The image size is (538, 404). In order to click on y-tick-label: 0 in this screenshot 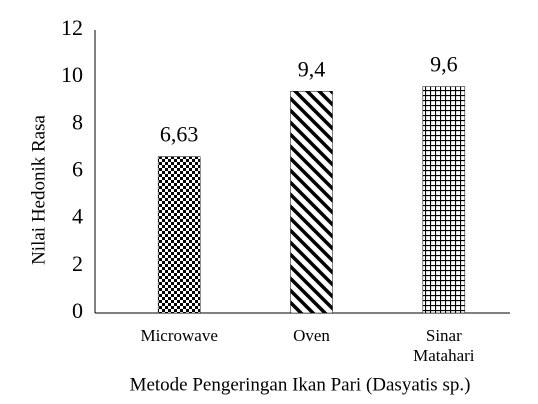, I will do `click(77, 310)`.